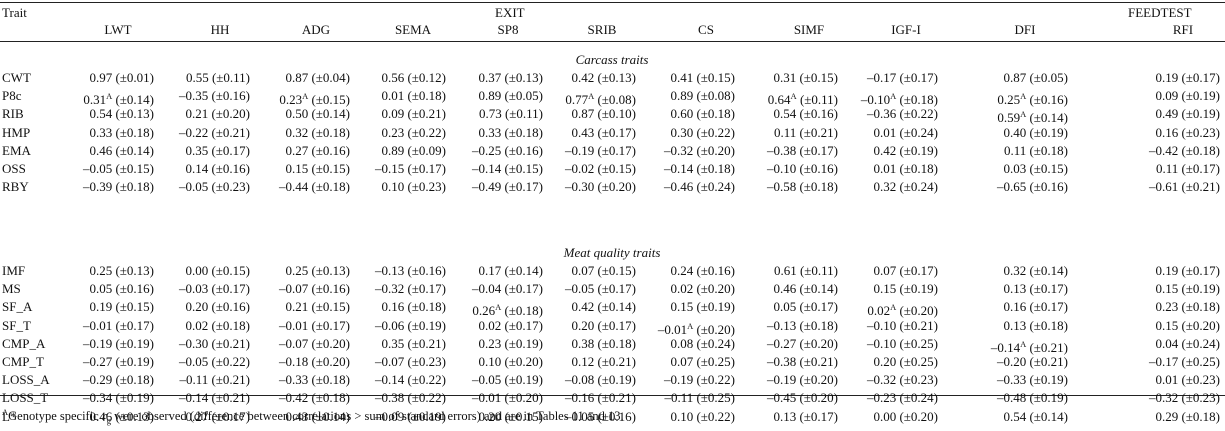 The width and height of the screenshot is (1225, 431). I want to click on cell-value: 0.20 (±0.25), so click(905, 361).